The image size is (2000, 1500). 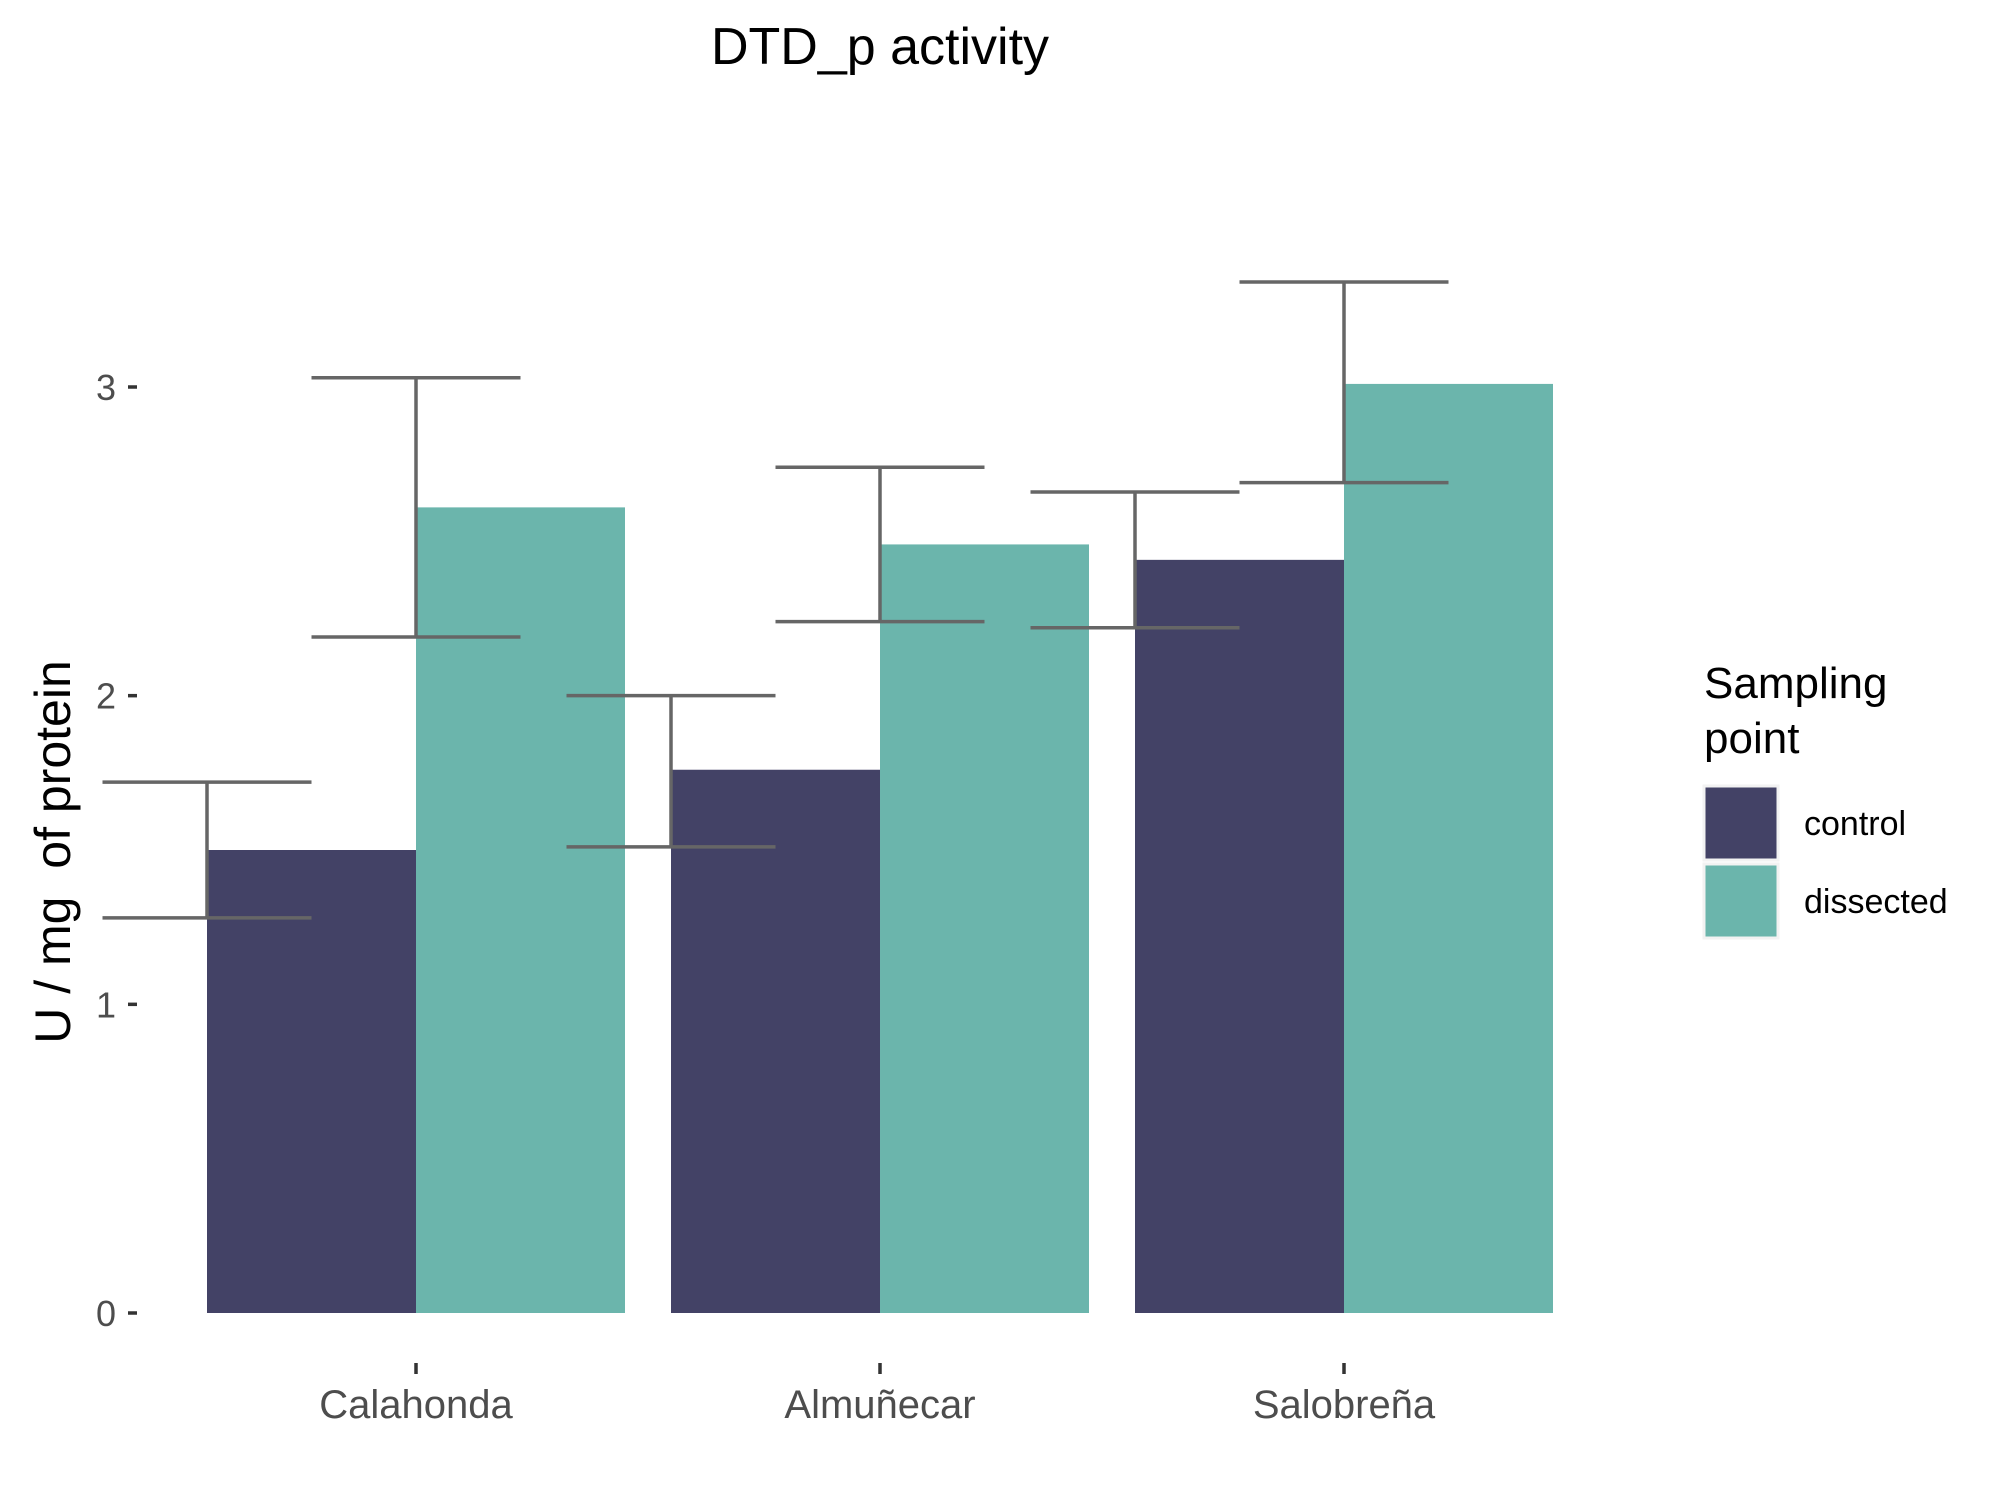 I want to click on y-tick-label-1: 1, so click(x=106, y=1004).